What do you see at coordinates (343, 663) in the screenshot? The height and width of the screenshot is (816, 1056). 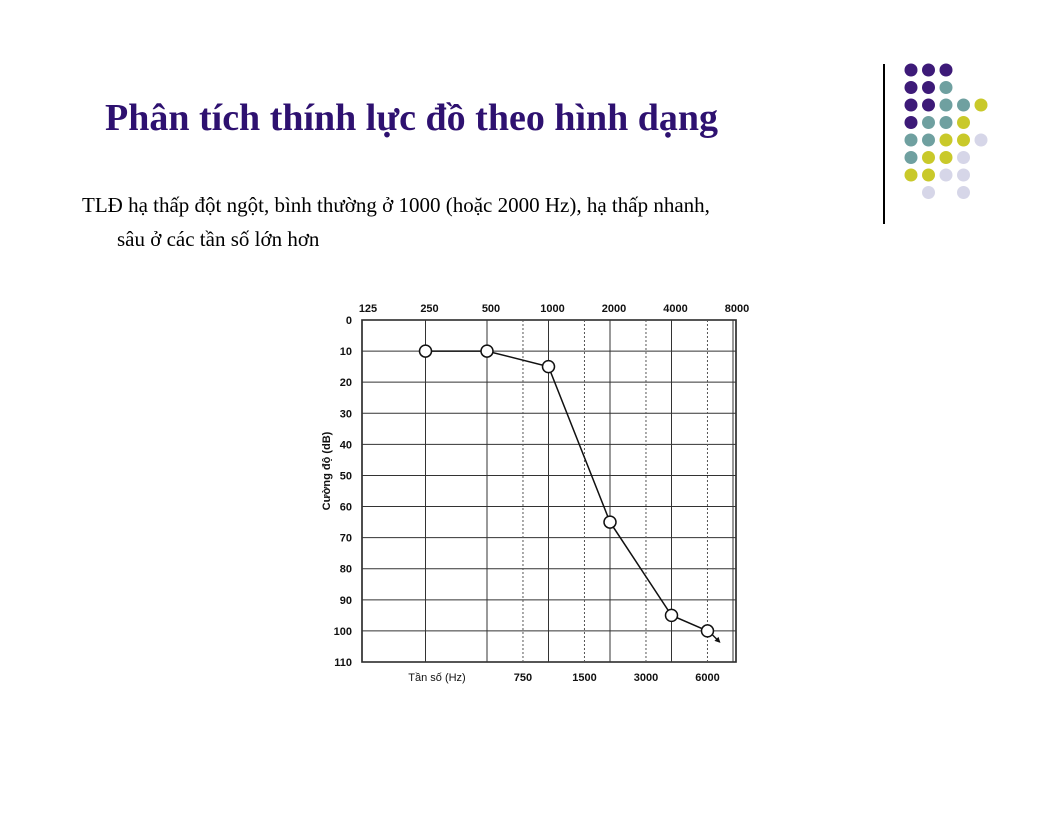 I see `tick-label-left: 110` at bounding box center [343, 663].